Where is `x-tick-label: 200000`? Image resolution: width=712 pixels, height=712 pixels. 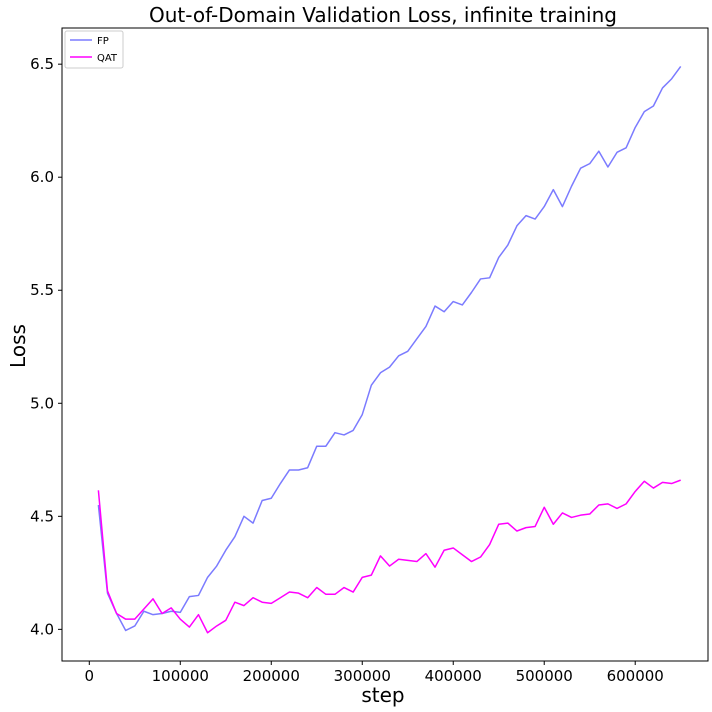
x-tick-label: 200000 is located at coordinates (271, 676).